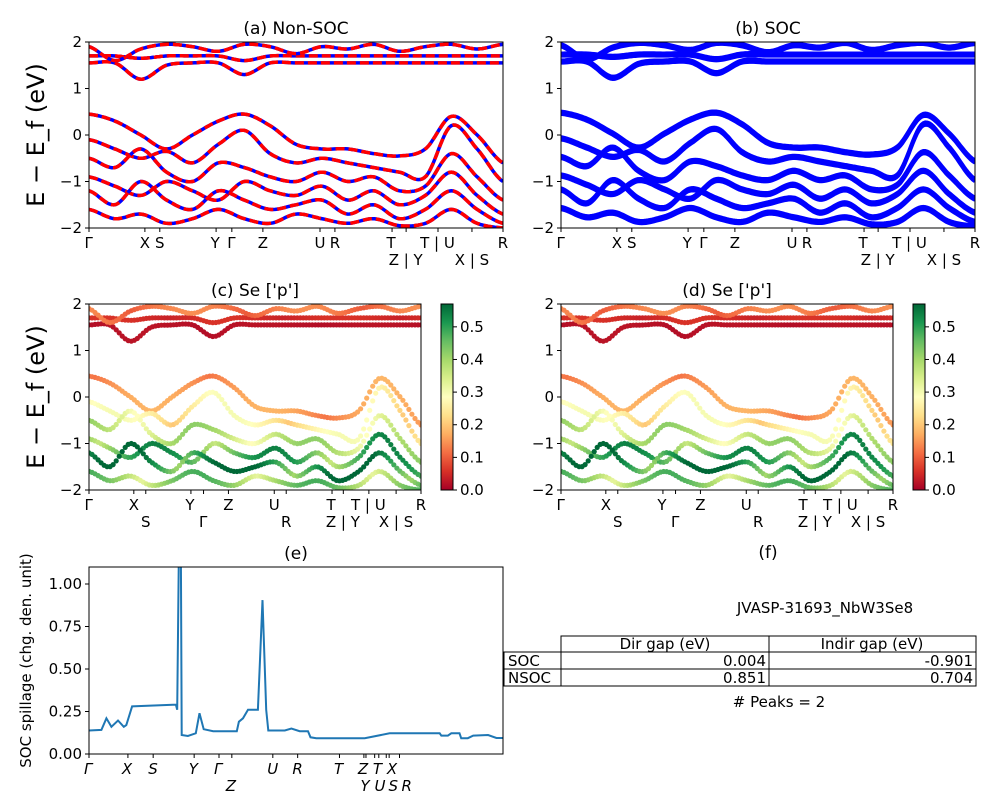  What do you see at coordinates (65, 754) in the screenshot?
I see `y-tick-label: 0.00` at bounding box center [65, 754].